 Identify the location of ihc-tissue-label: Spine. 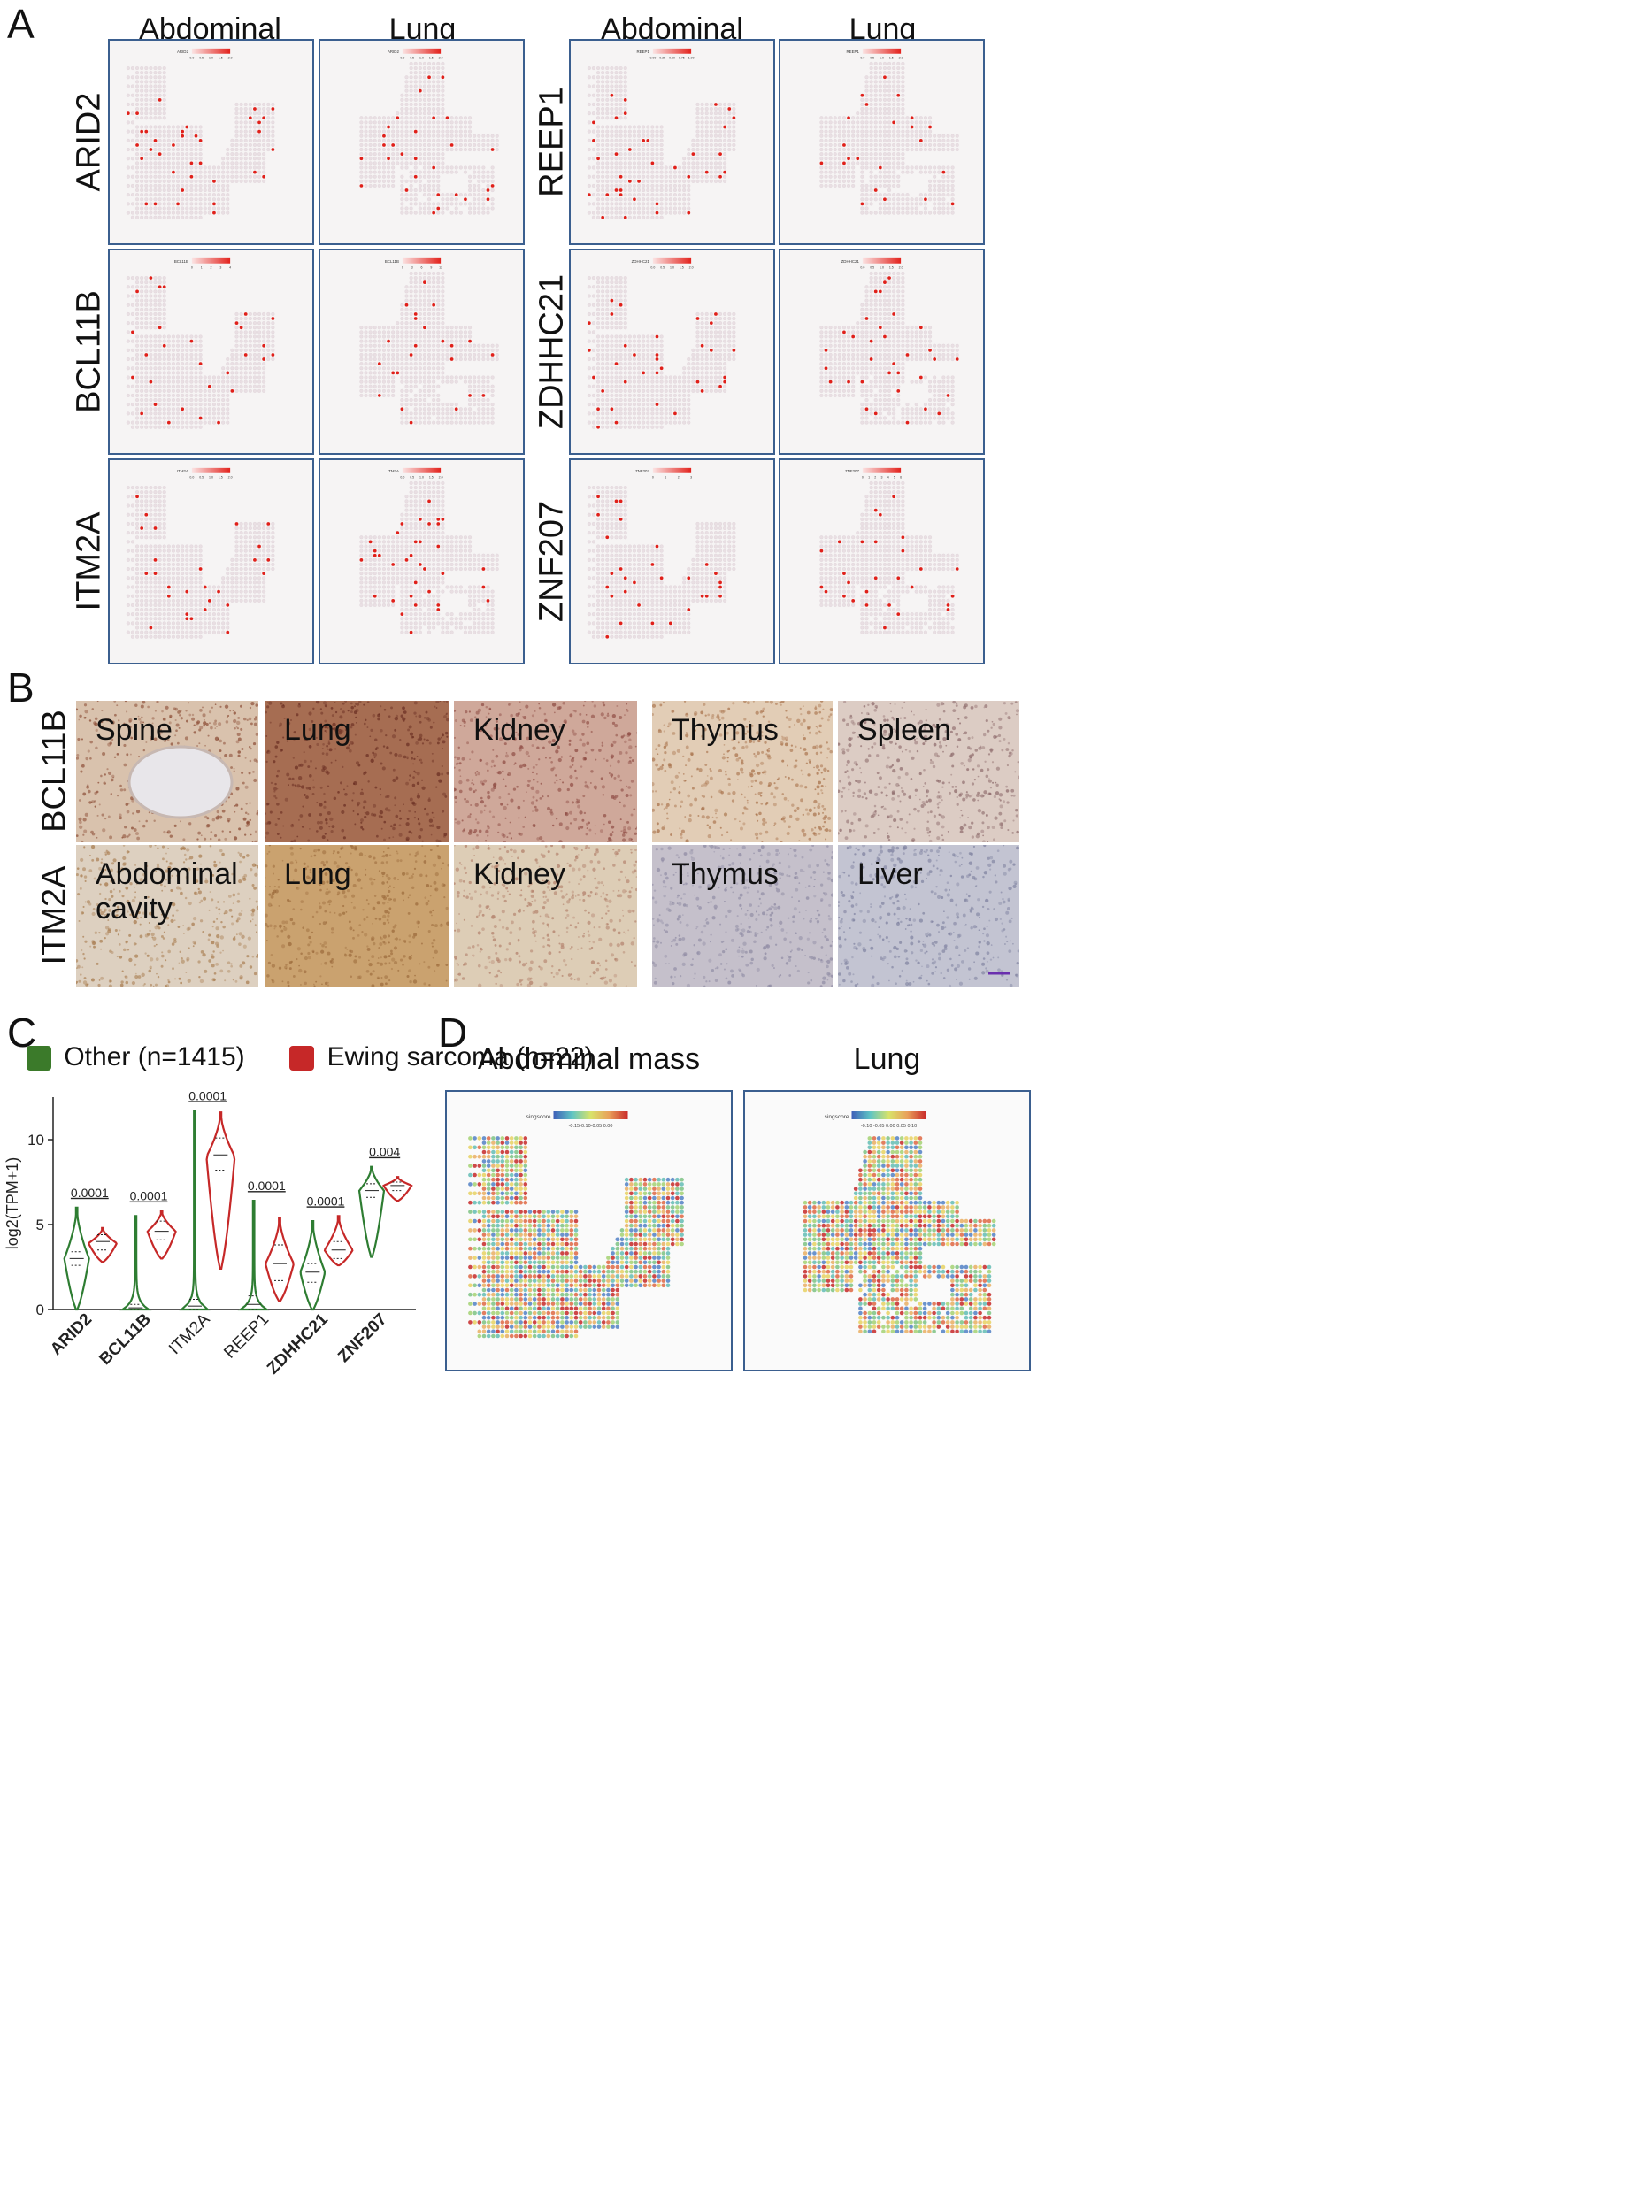
(134, 730).